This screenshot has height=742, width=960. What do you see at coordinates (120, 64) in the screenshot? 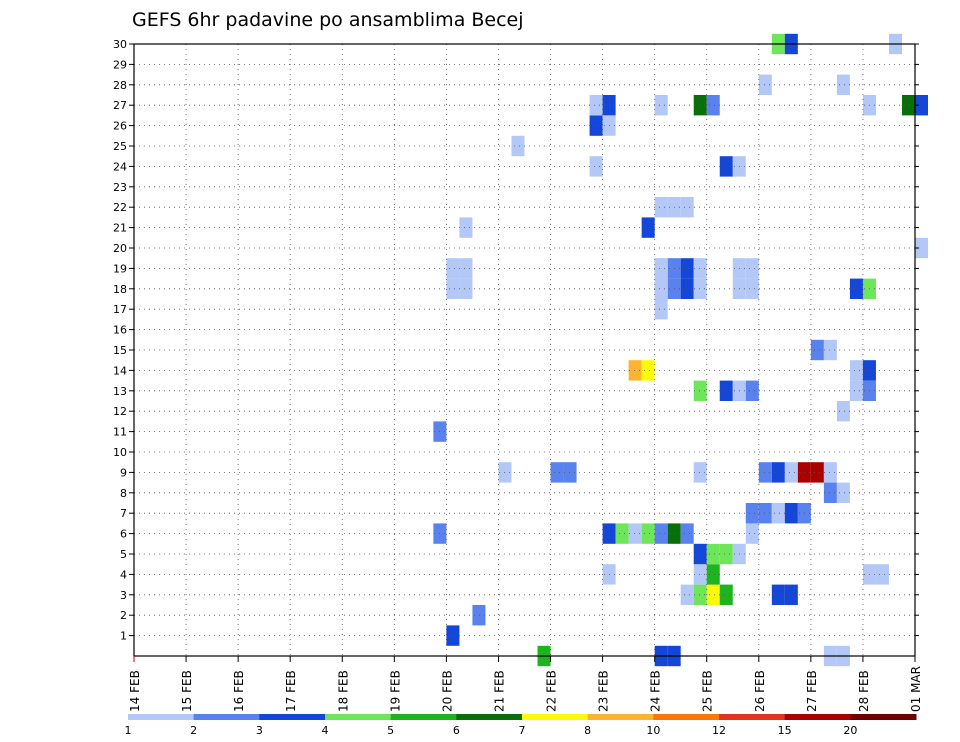
I see `y-tick-label: 29` at bounding box center [120, 64].